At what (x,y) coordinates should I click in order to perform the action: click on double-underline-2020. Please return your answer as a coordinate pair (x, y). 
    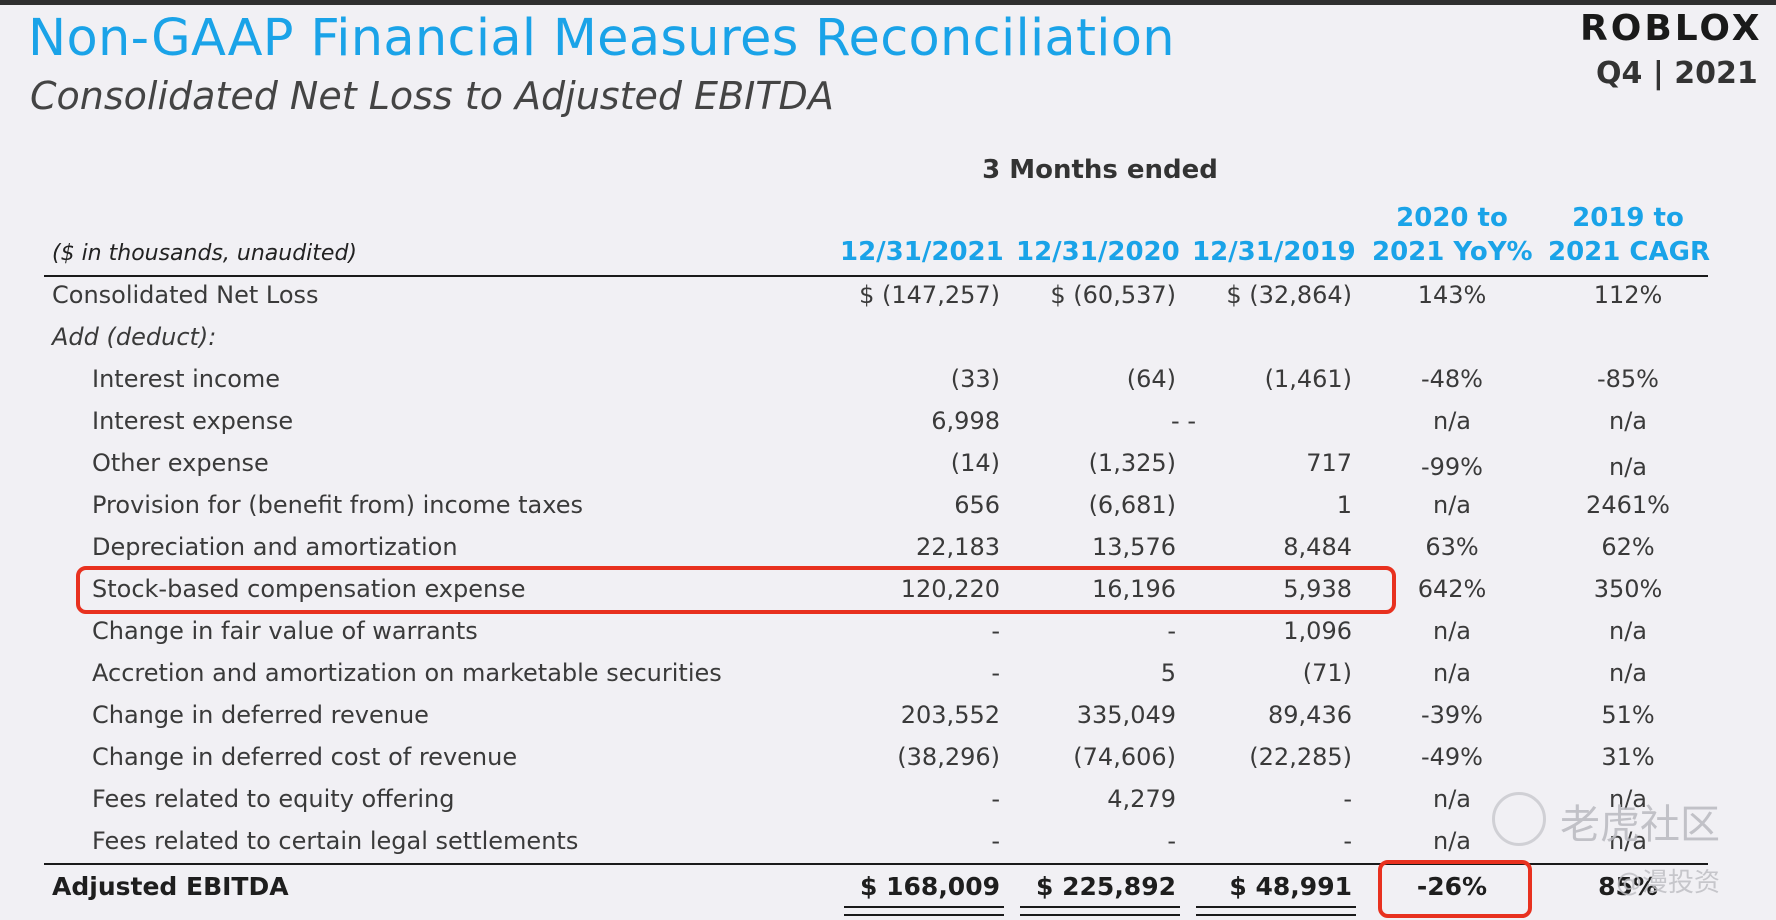
    Looking at the image, I should click on (1100, 911).